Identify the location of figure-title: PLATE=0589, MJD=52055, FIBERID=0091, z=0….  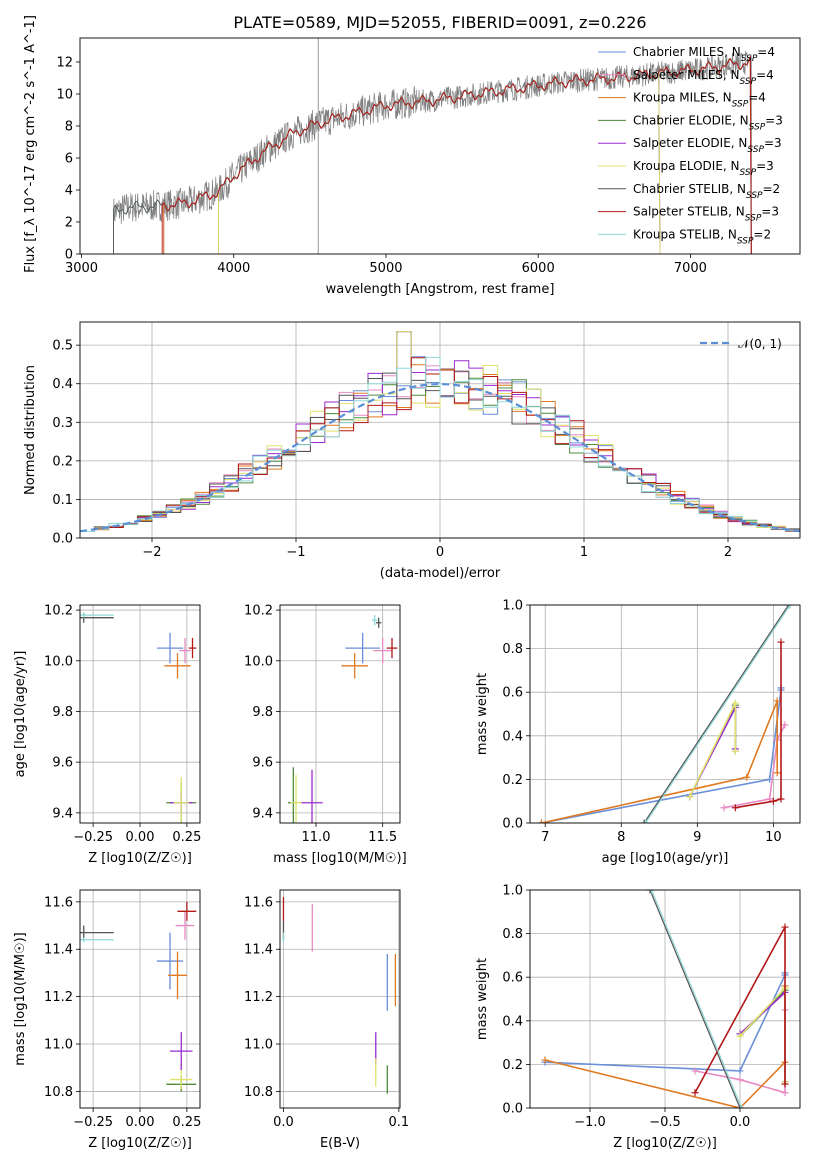
(439, 22).